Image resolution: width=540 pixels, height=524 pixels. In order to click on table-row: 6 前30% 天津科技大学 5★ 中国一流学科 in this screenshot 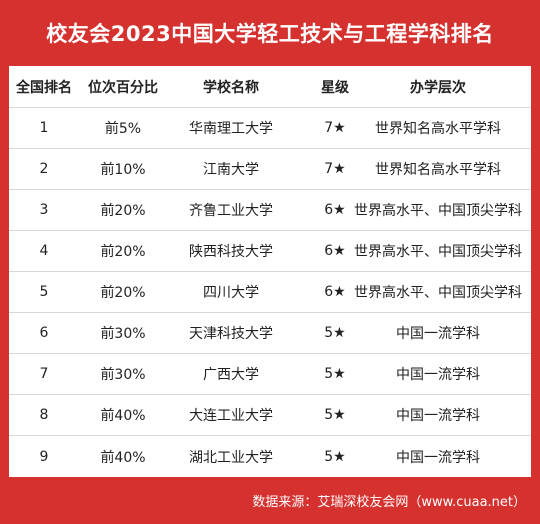, I will do `click(270, 333)`.